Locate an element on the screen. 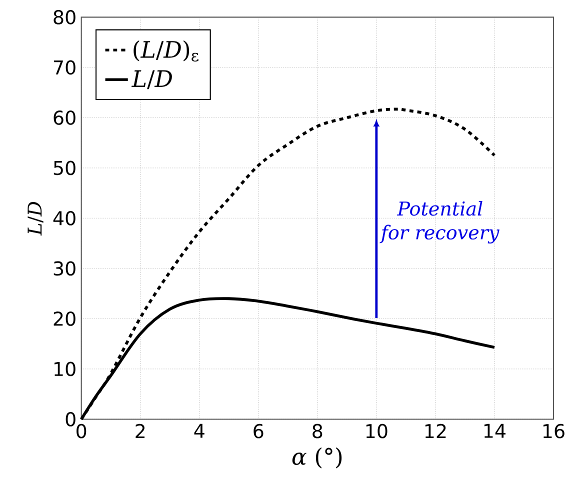 The height and width of the screenshot is (488, 570). x-tick-label: 12 is located at coordinates (435, 431).